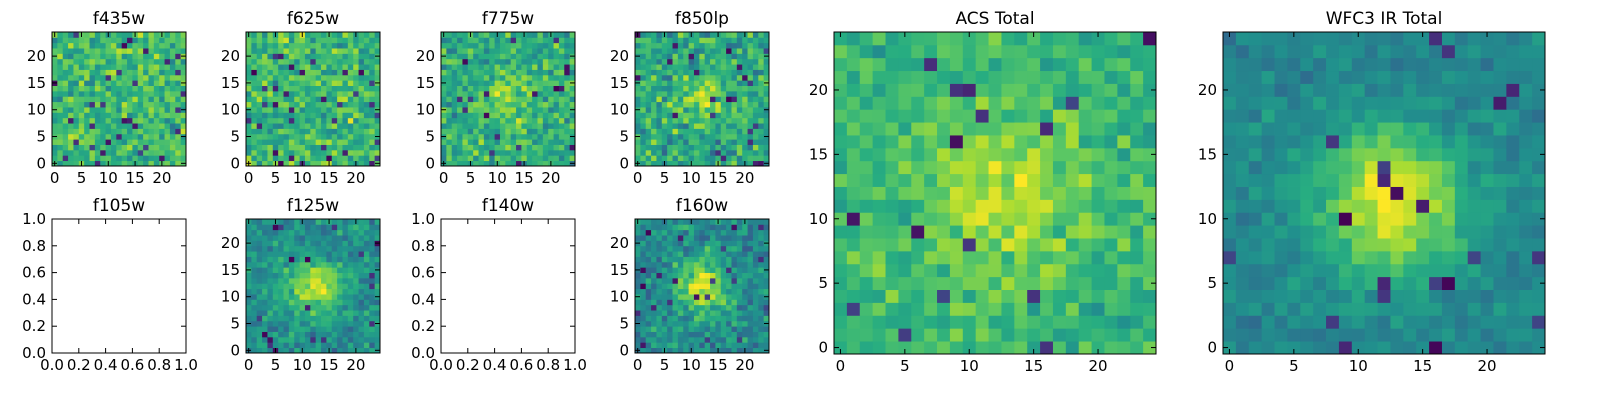  Describe the element at coordinates (230, 270) in the screenshot. I see `y-tick-label: 15` at that location.